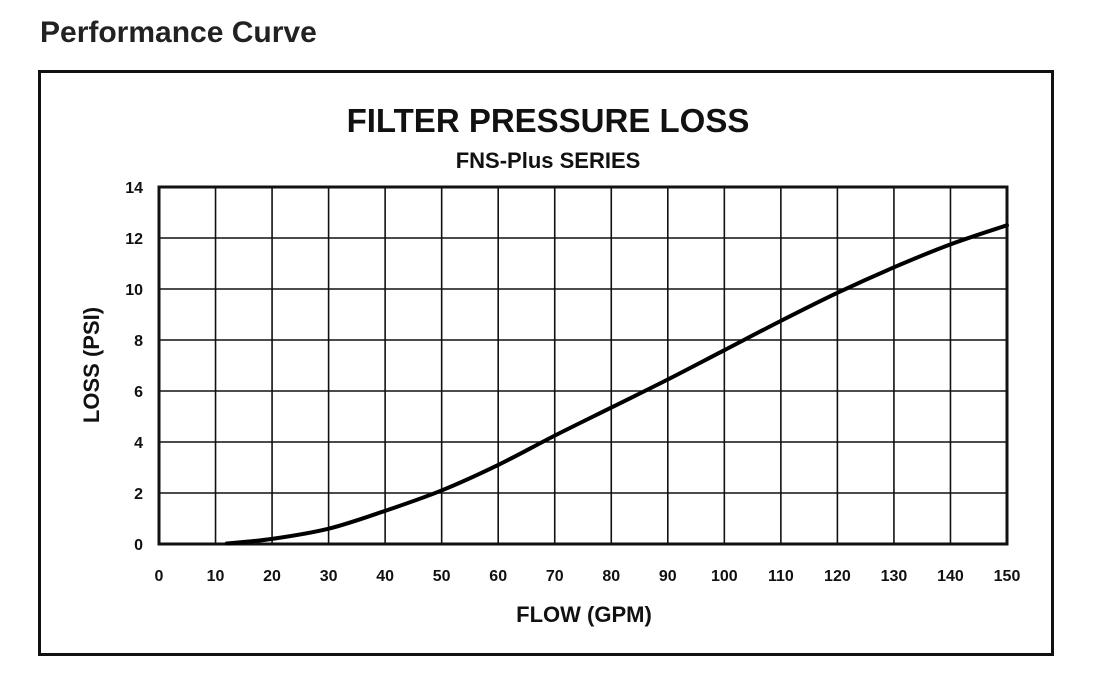 The height and width of the screenshot is (692, 1106). Describe the element at coordinates (138, 545) in the screenshot. I see `y-tick-label: 0` at that location.